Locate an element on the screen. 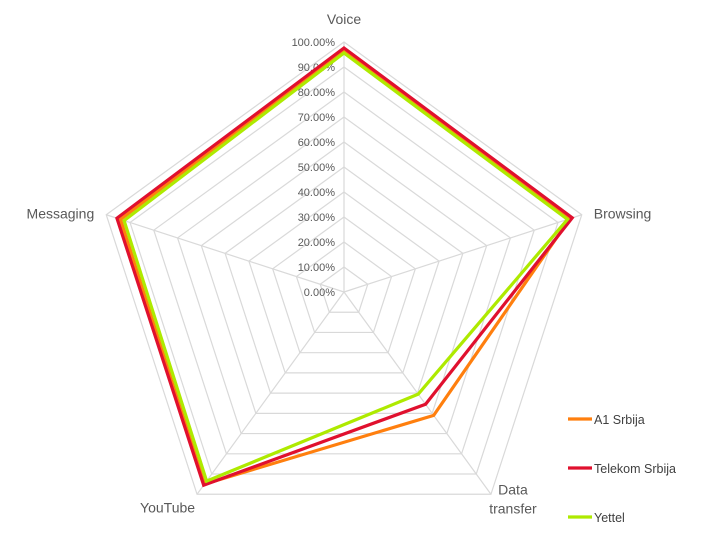 The width and height of the screenshot is (708, 550). legend-label: Telekom Srbija is located at coordinates (635, 469).